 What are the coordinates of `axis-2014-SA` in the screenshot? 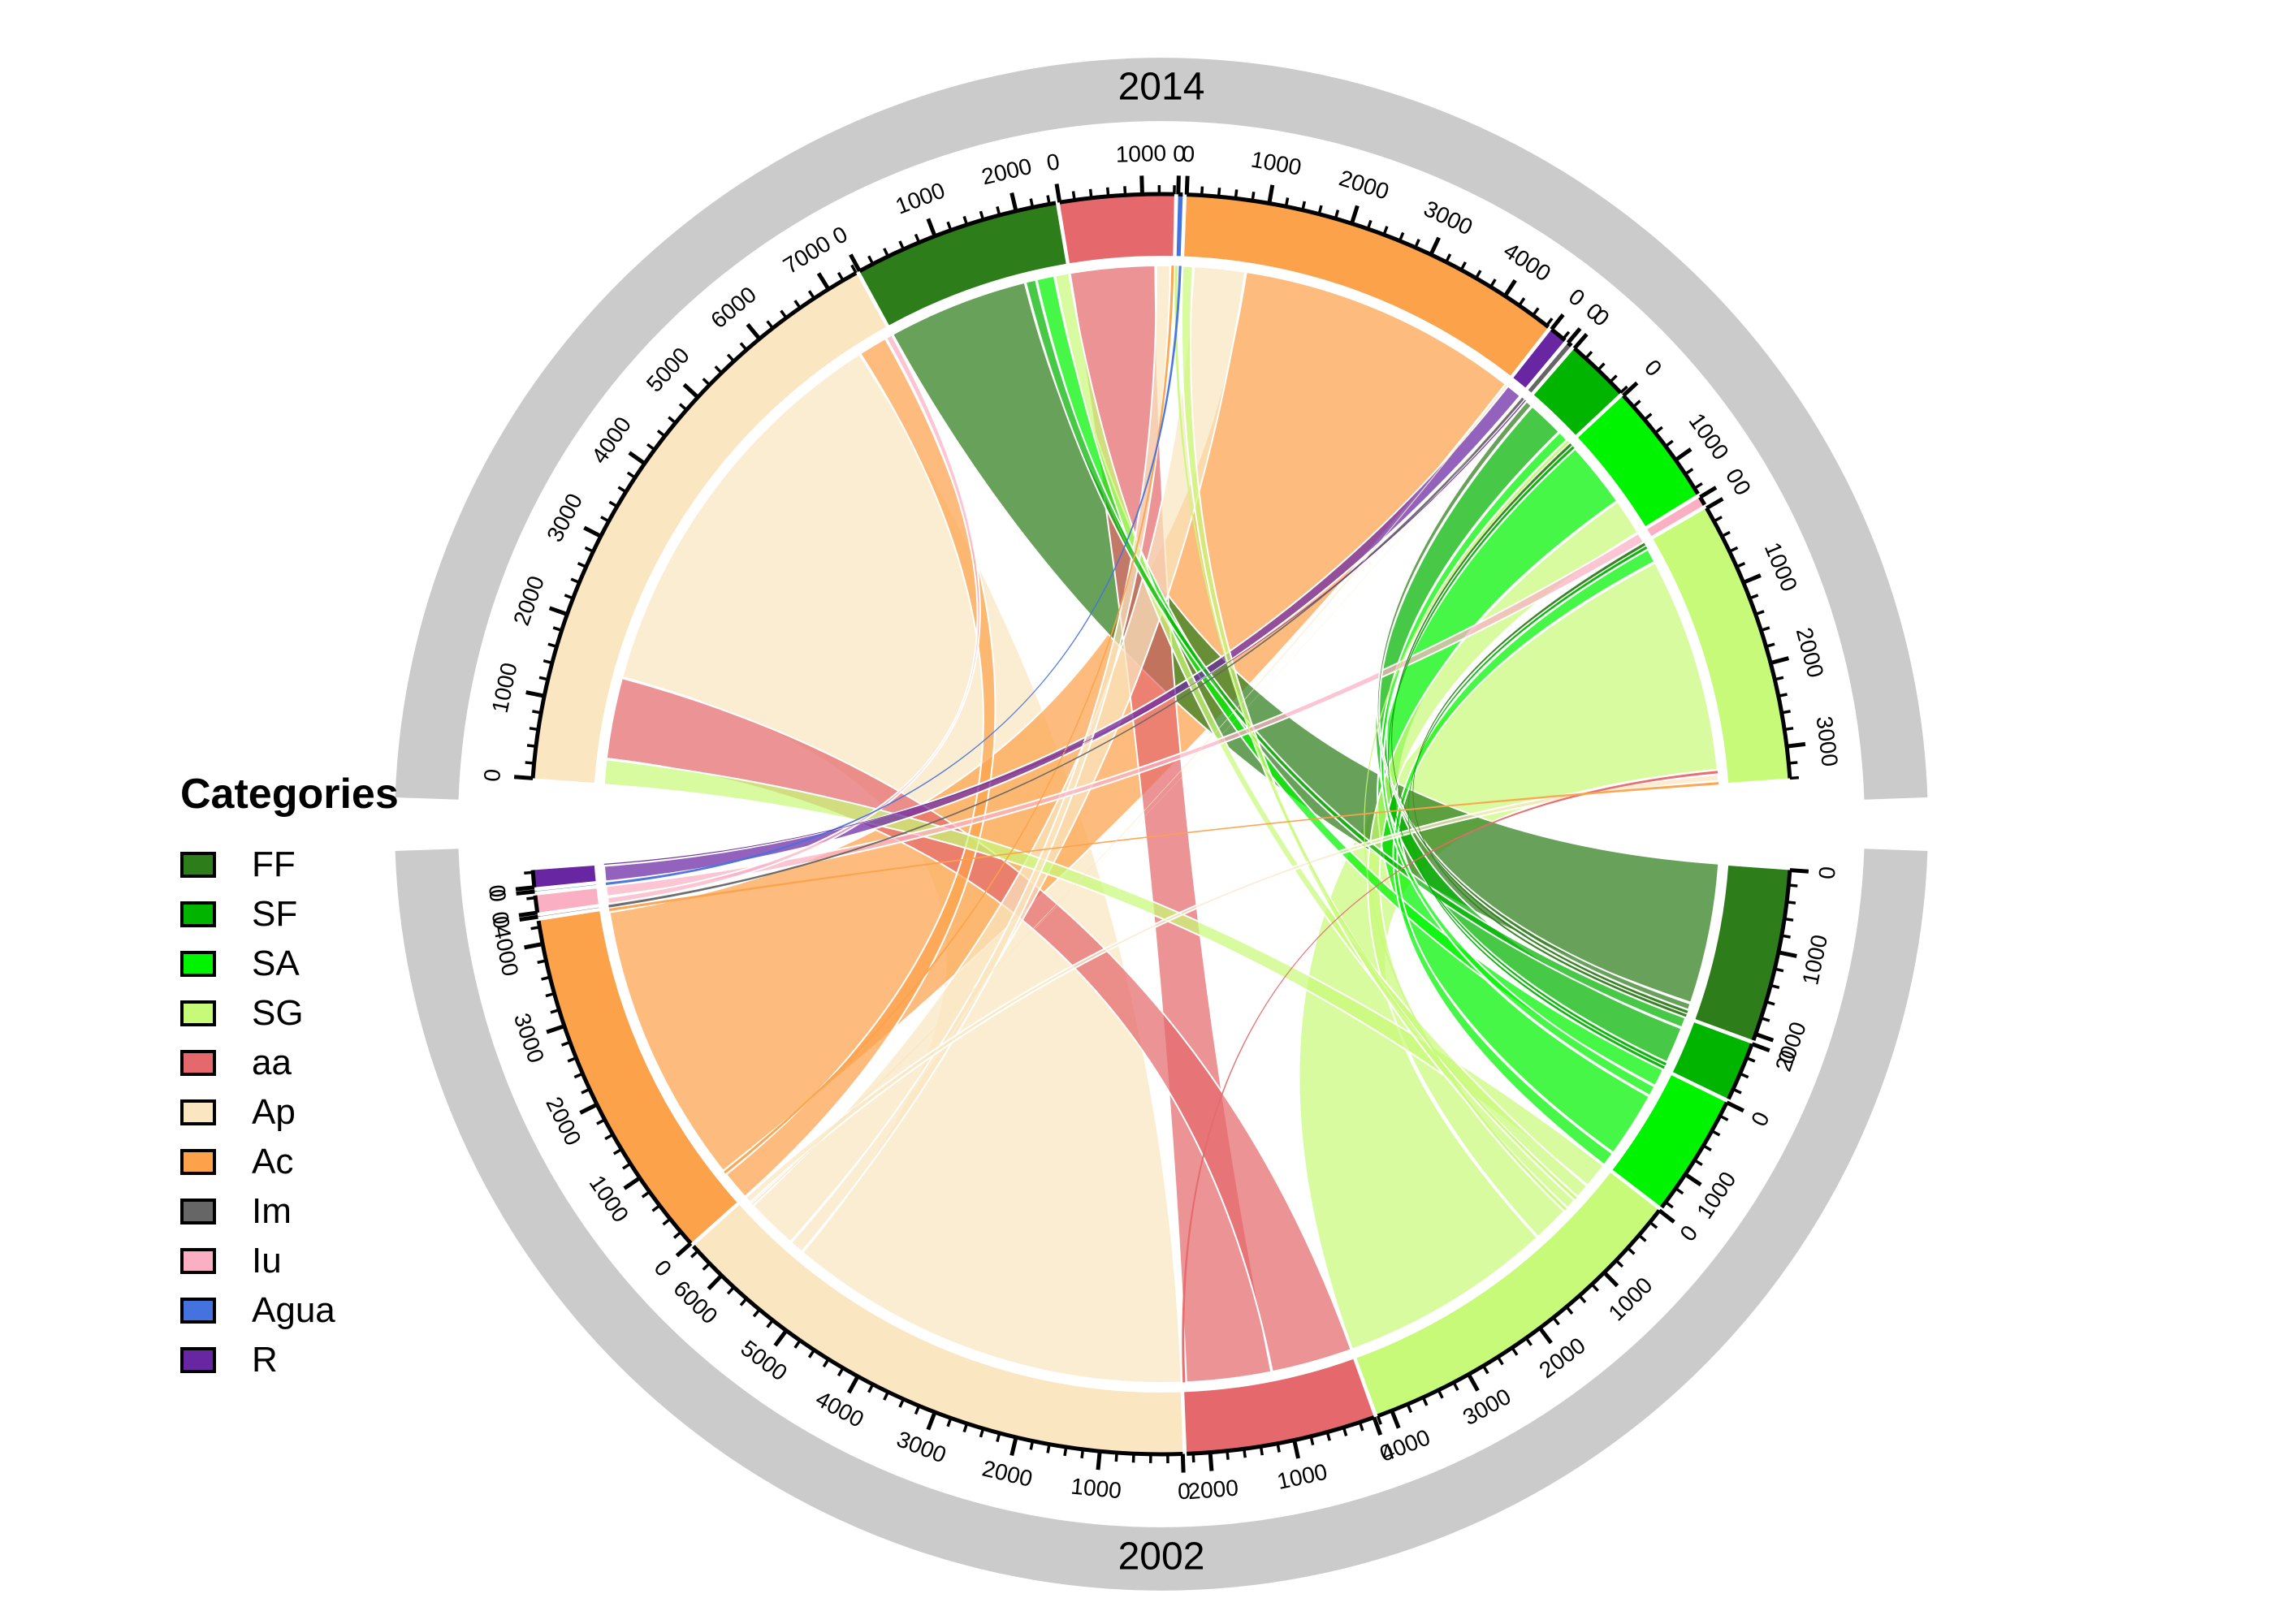 It's located at (1661, 444).